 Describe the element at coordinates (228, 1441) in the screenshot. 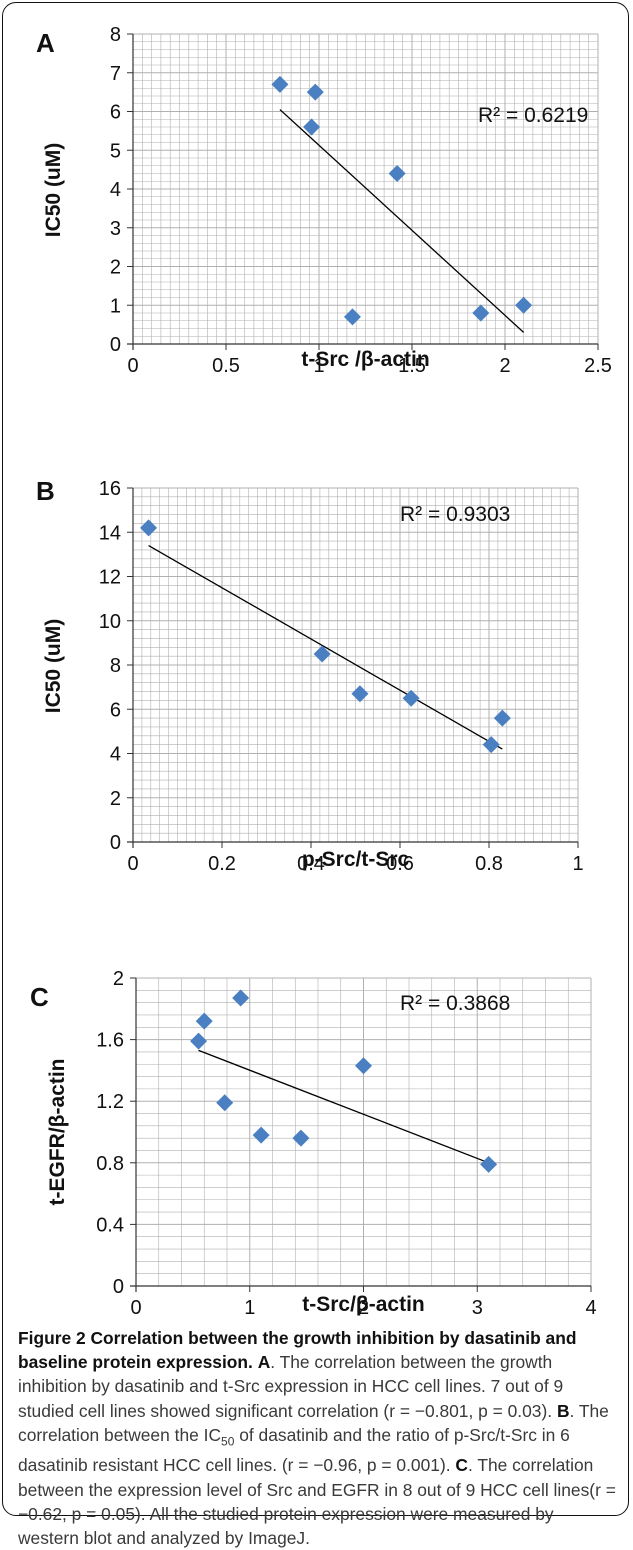

I see `caption-subscript: 50` at that location.